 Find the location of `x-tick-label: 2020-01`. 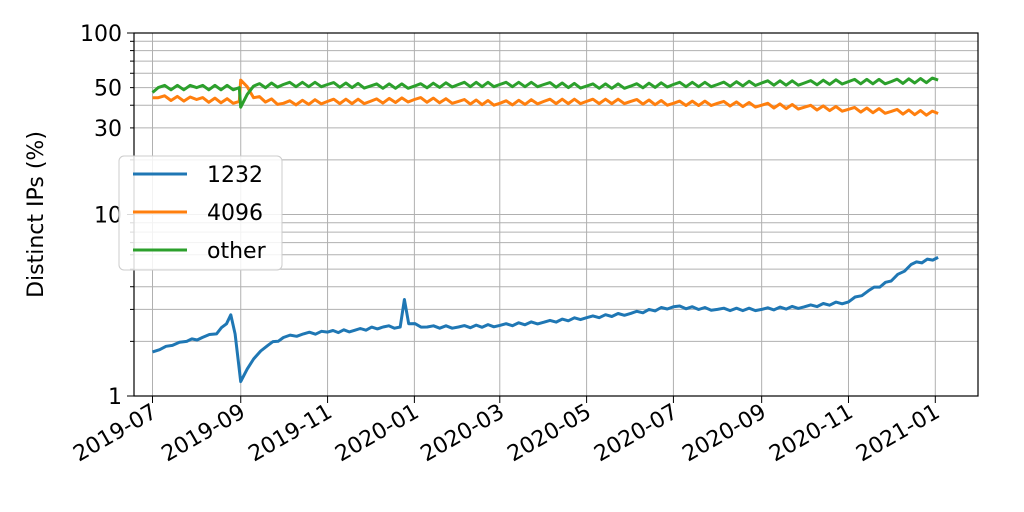

x-tick-label: 2020-01 is located at coordinates (377, 434).